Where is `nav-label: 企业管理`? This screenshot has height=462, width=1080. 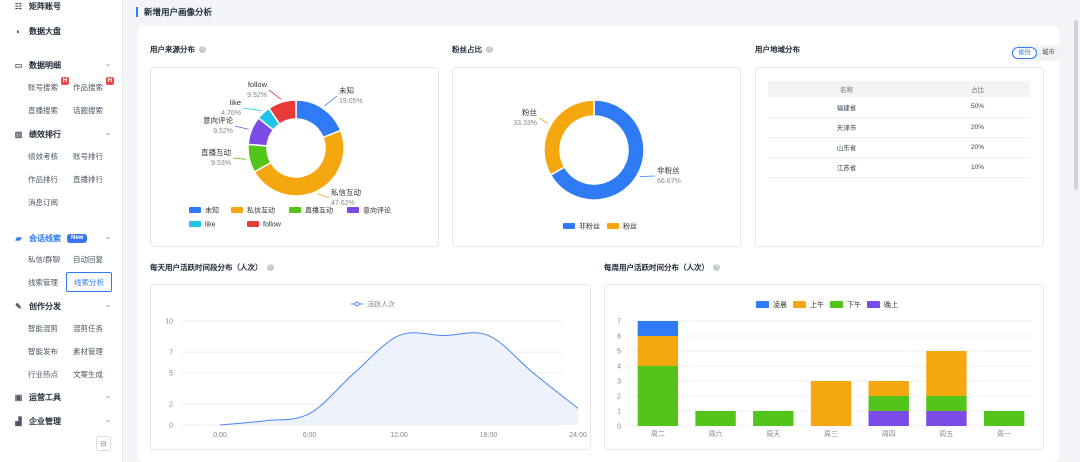
nav-label: 企业管理 is located at coordinates (45, 421).